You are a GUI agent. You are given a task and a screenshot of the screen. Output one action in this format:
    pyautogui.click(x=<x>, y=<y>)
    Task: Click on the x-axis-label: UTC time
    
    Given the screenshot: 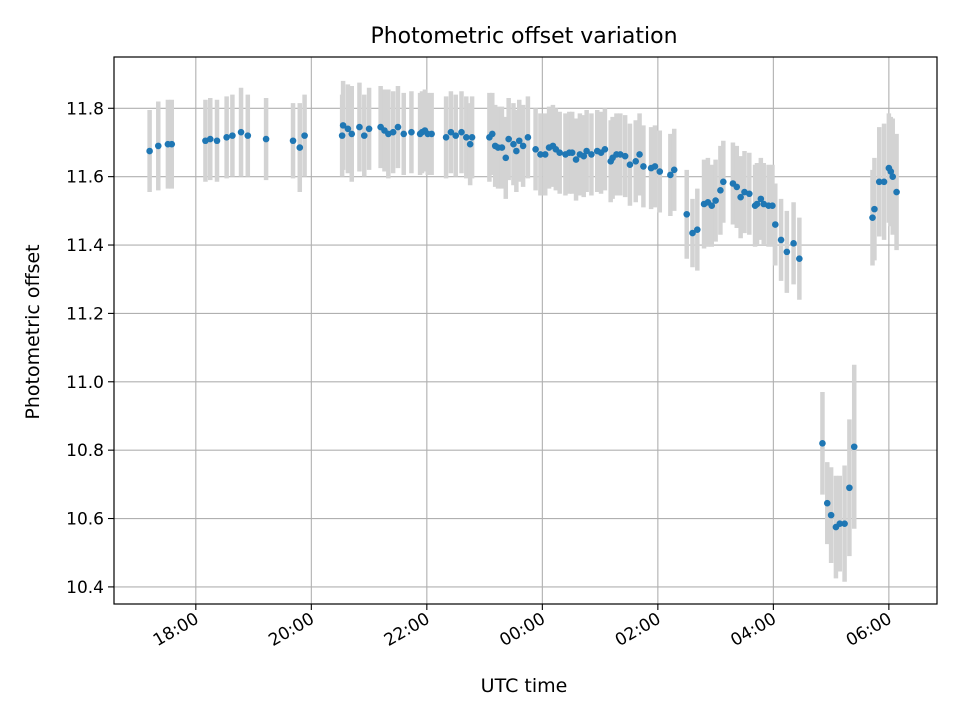 What is the action you would take?
    pyautogui.click(x=524, y=686)
    